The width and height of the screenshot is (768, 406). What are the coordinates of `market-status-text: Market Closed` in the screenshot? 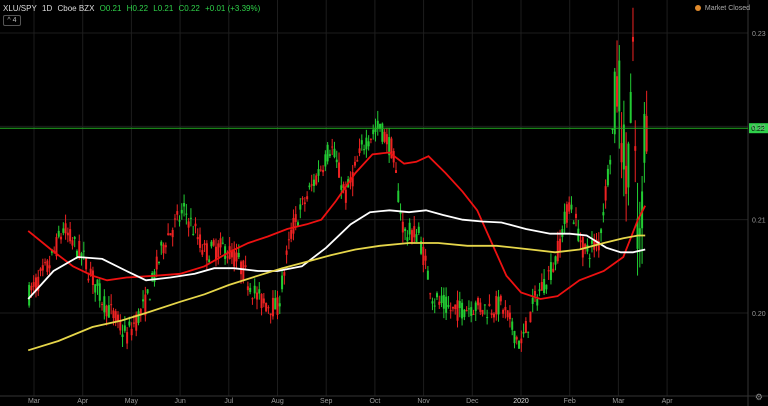 It's located at (727, 8).